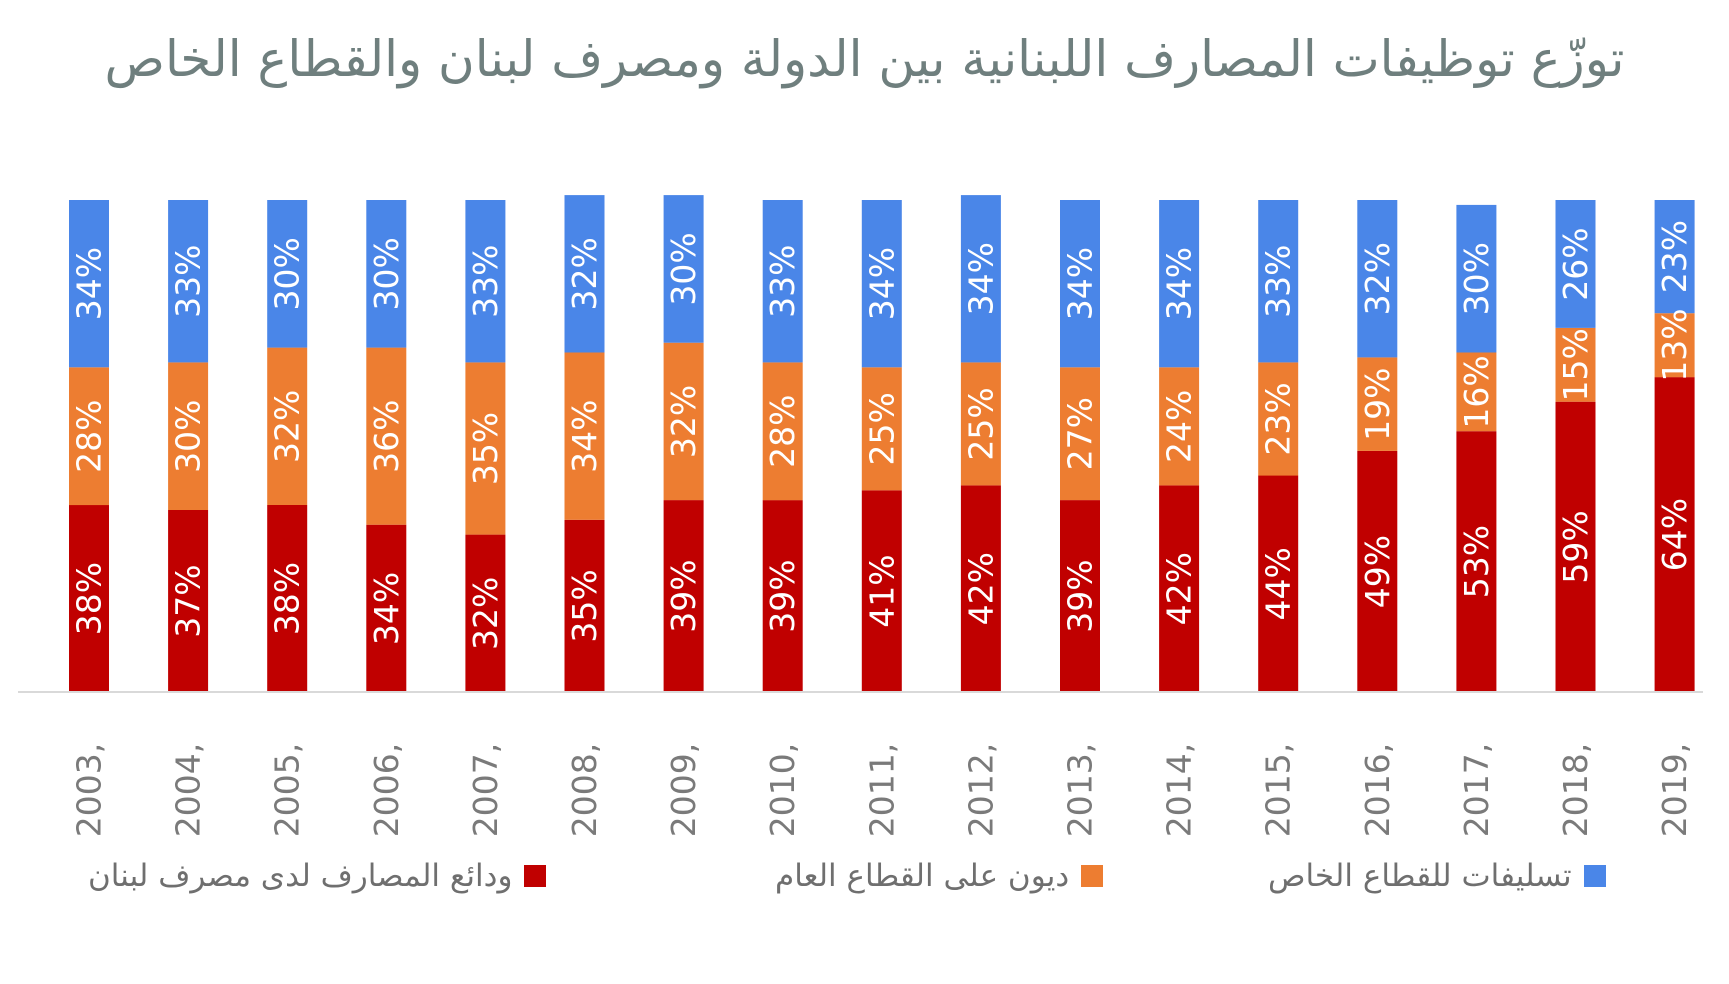  I want to click on legend-swatch-private-sector-loans, so click(1594, 876).